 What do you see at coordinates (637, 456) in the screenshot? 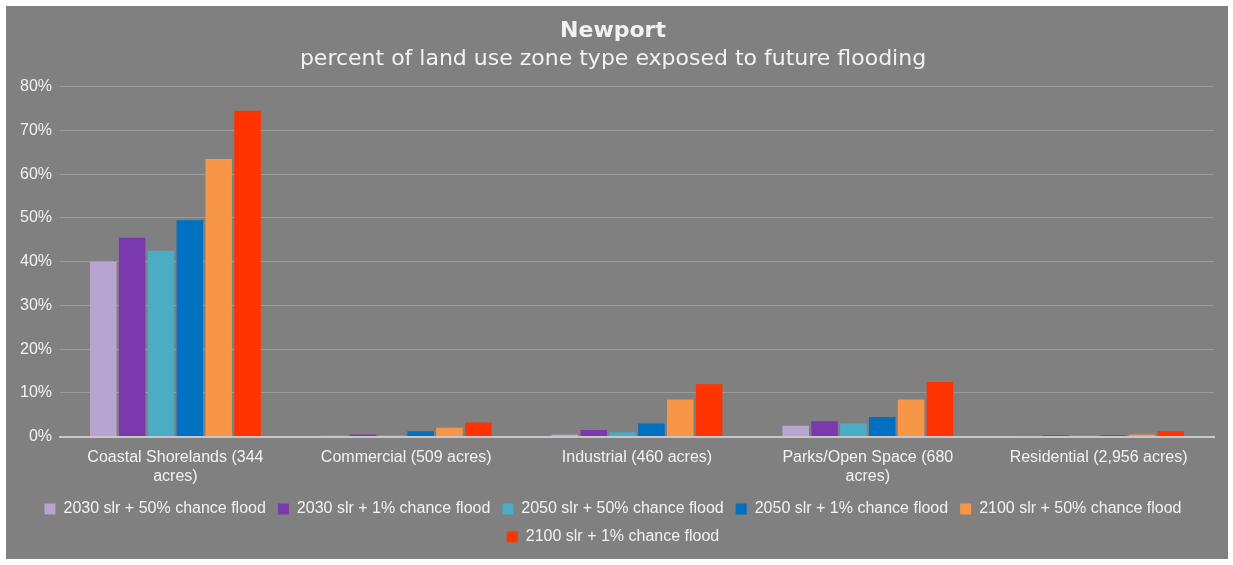
I see `x-tick-label: Industrial (460 acres)` at bounding box center [637, 456].